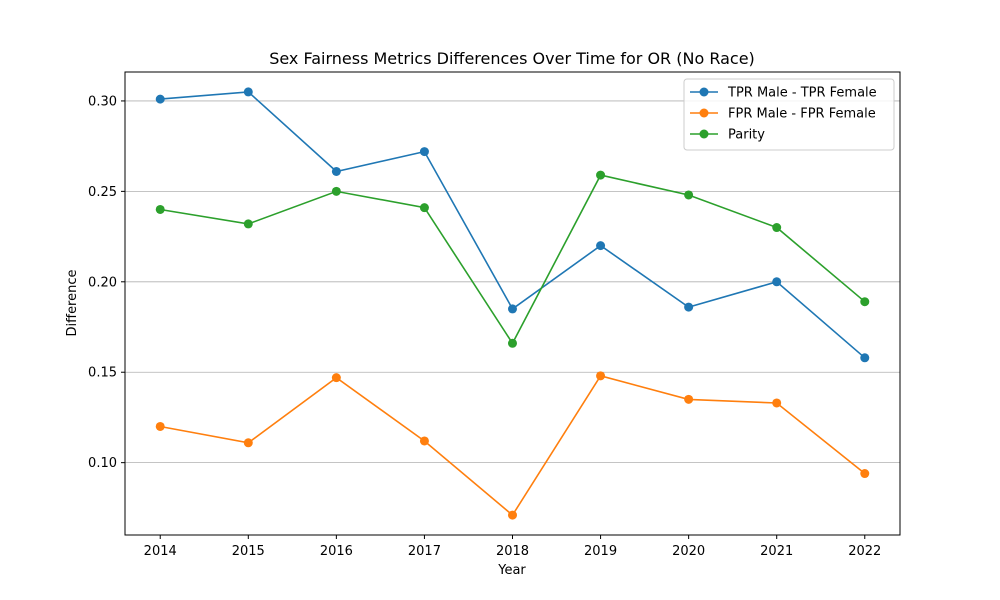  Describe the element at coordinates (802, 93) in the screenshot. I see `legend-label: TPR Male - TPR Female` at that location.